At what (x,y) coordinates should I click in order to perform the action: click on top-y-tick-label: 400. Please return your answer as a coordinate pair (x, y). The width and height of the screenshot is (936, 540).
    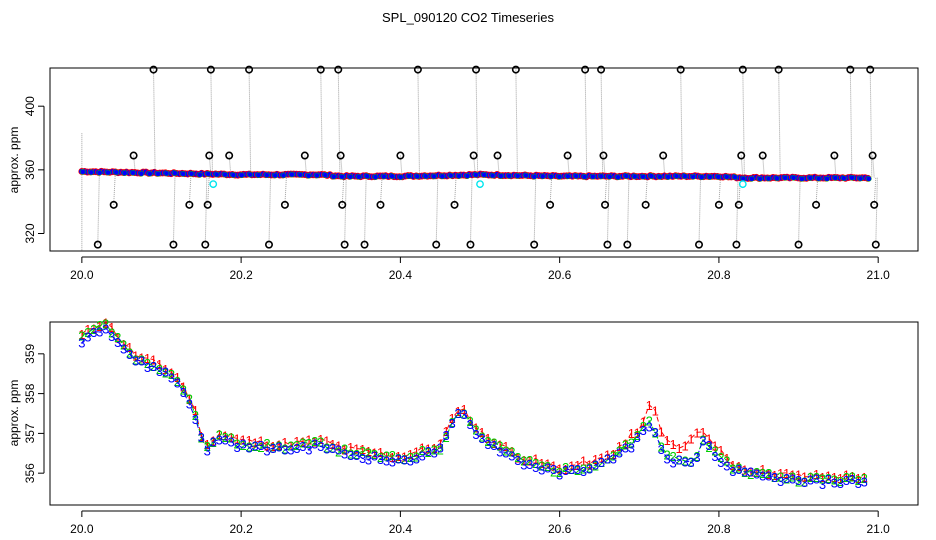
    Looking at the image, I should click on (30, 106).